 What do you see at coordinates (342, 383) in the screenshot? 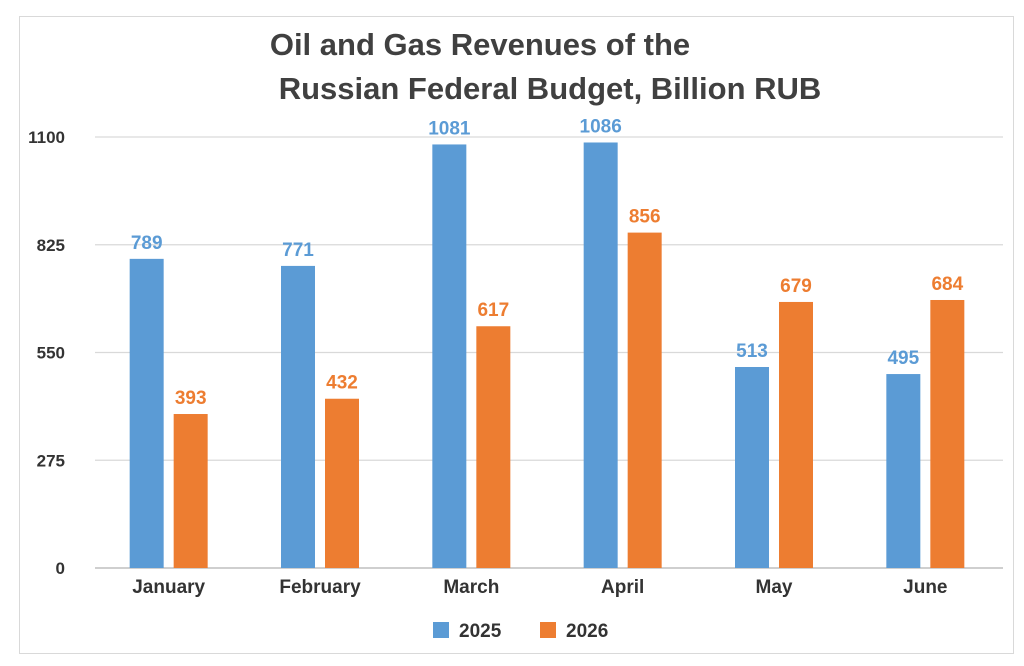
I see `data-label: 432` at bounding box center [342, 383].